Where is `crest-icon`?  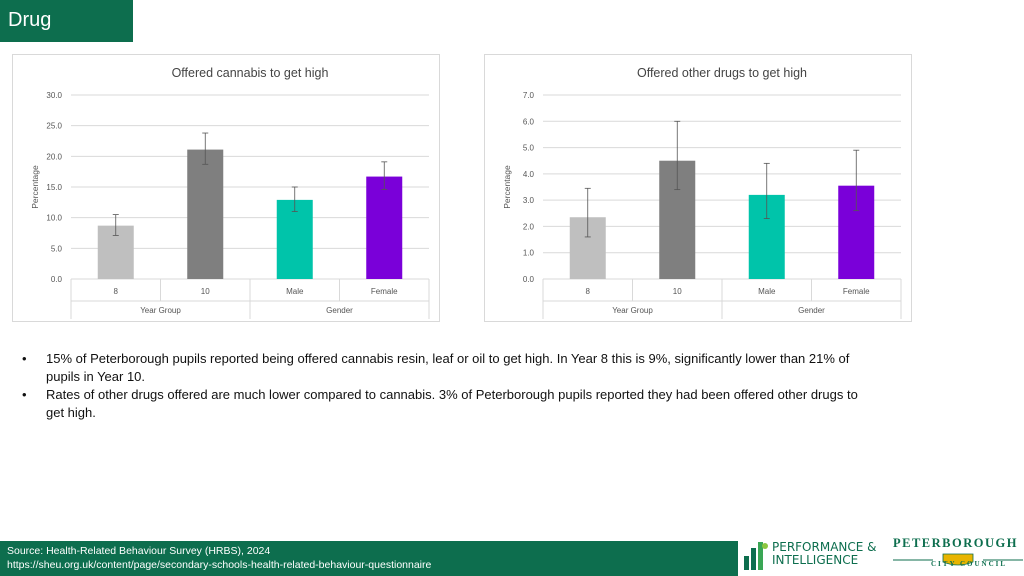 crest-icon is located at coordinates (958, 559).